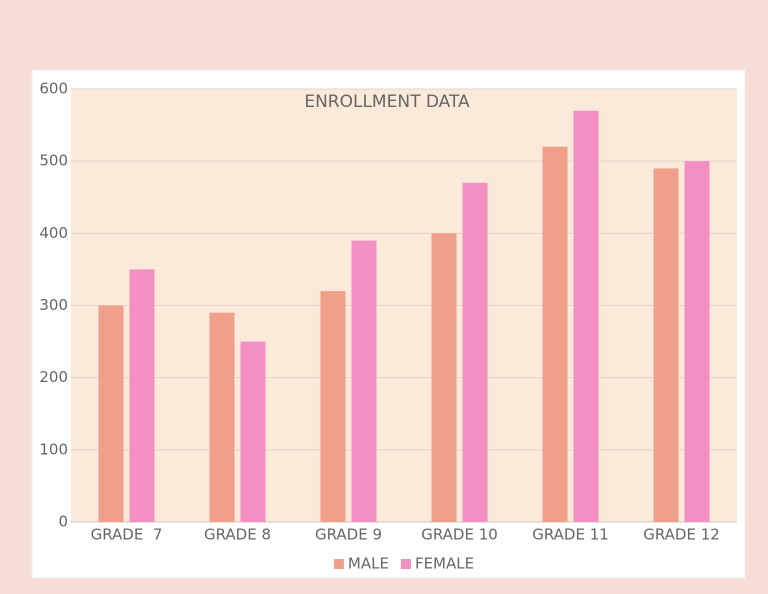 Image resolution: width=768 pixels, height=594 pixels. I want to click on legend-label: MALE, so click(368, 564).